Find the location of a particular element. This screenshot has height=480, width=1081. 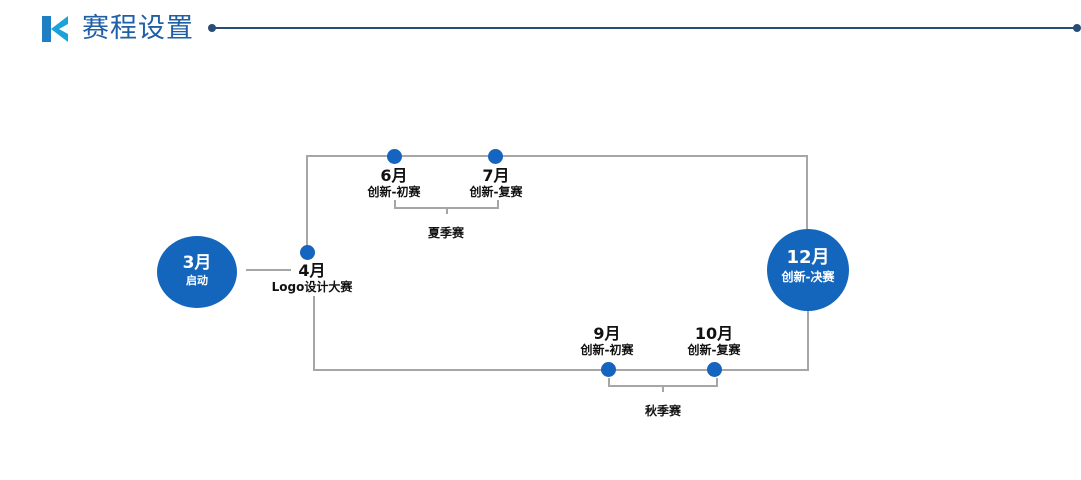

final-month: 12月 is located at coordinates (808, 257).